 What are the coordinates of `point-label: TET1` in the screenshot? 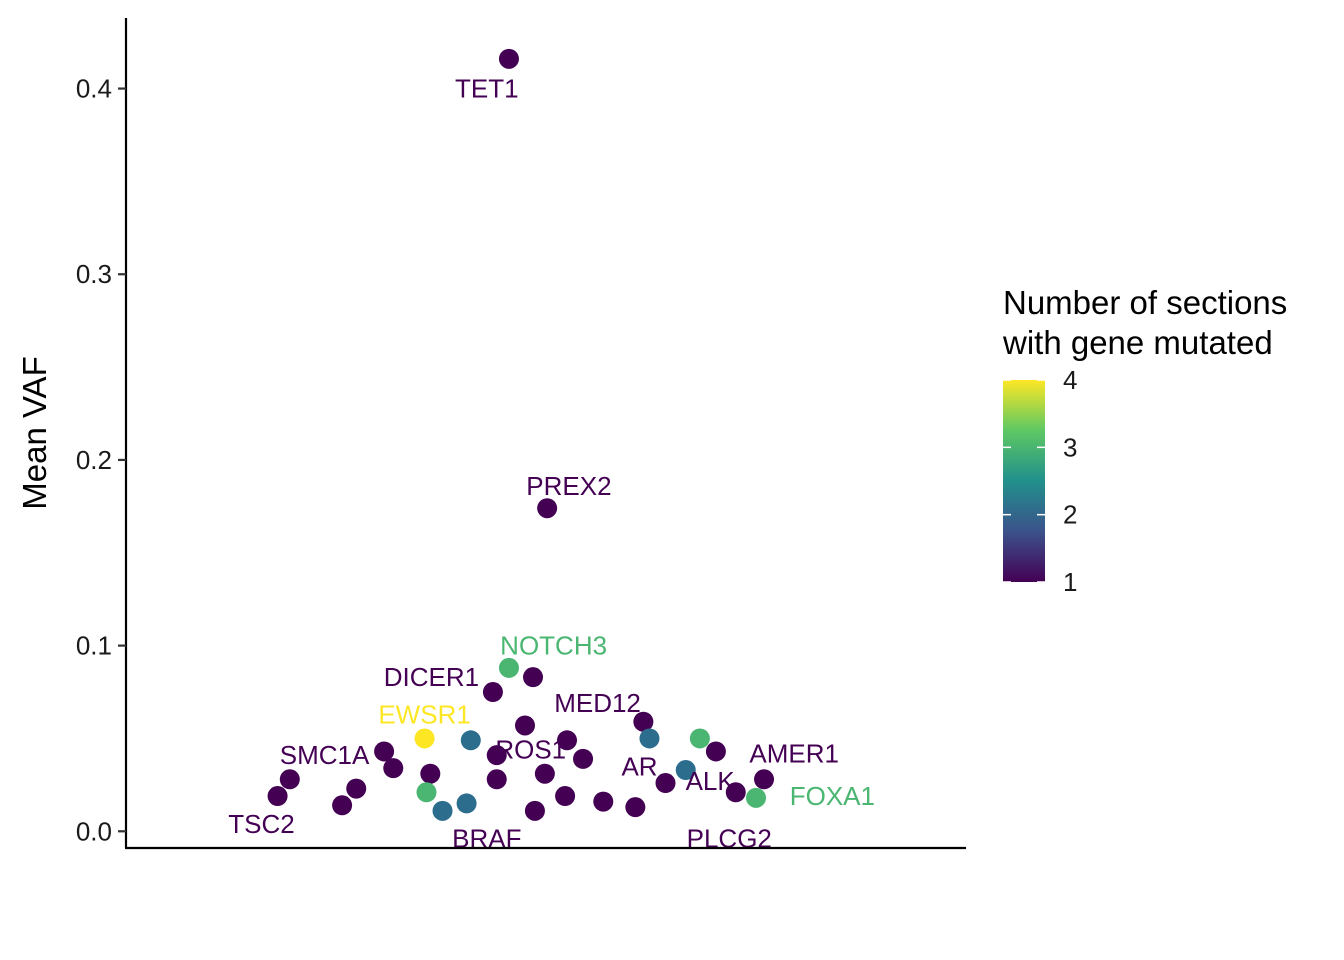 It's located at (487, 89).